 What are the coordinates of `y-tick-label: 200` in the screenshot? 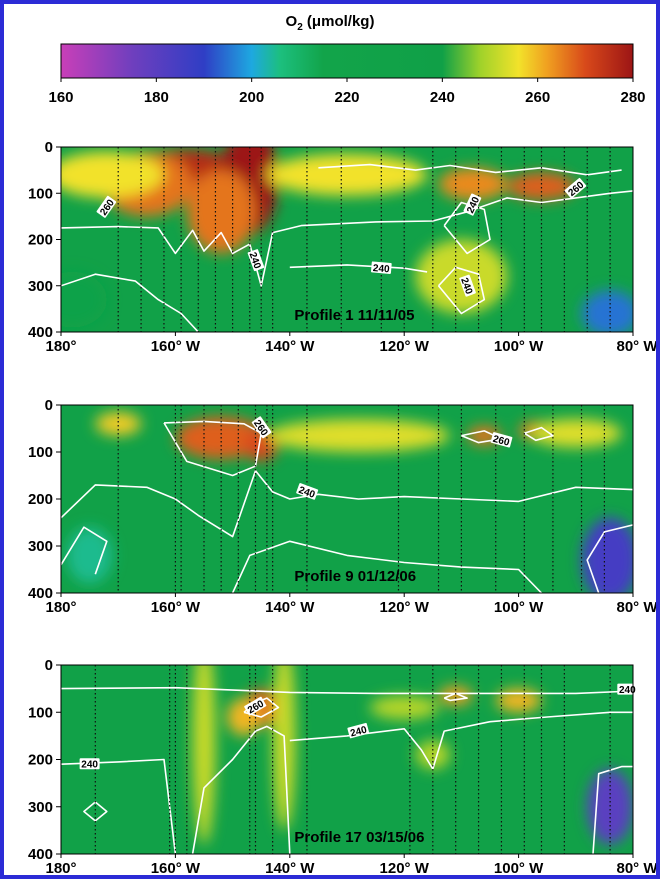 It's located at (40, 499).